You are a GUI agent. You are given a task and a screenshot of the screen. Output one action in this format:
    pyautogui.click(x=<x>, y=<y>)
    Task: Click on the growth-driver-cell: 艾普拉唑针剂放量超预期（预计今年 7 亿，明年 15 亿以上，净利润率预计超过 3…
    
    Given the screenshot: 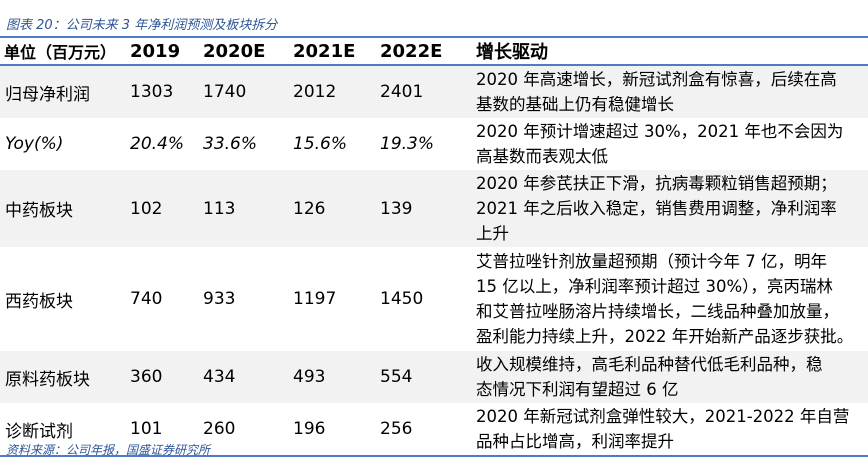 What is the action you would take?
    pyautogui.click(x=669, y=299)
    